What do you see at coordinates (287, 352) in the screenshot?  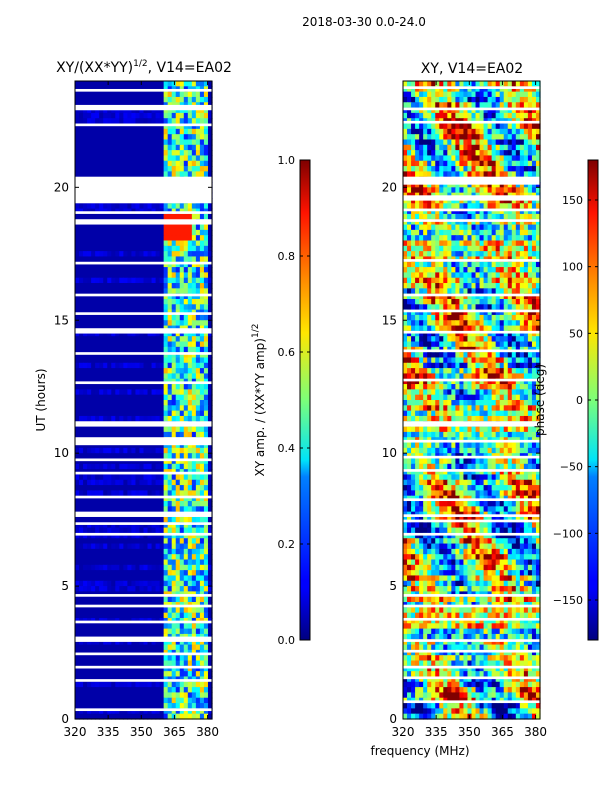 I see `colorbar-tick-label: 0.6` at bounding box center [287, 352].